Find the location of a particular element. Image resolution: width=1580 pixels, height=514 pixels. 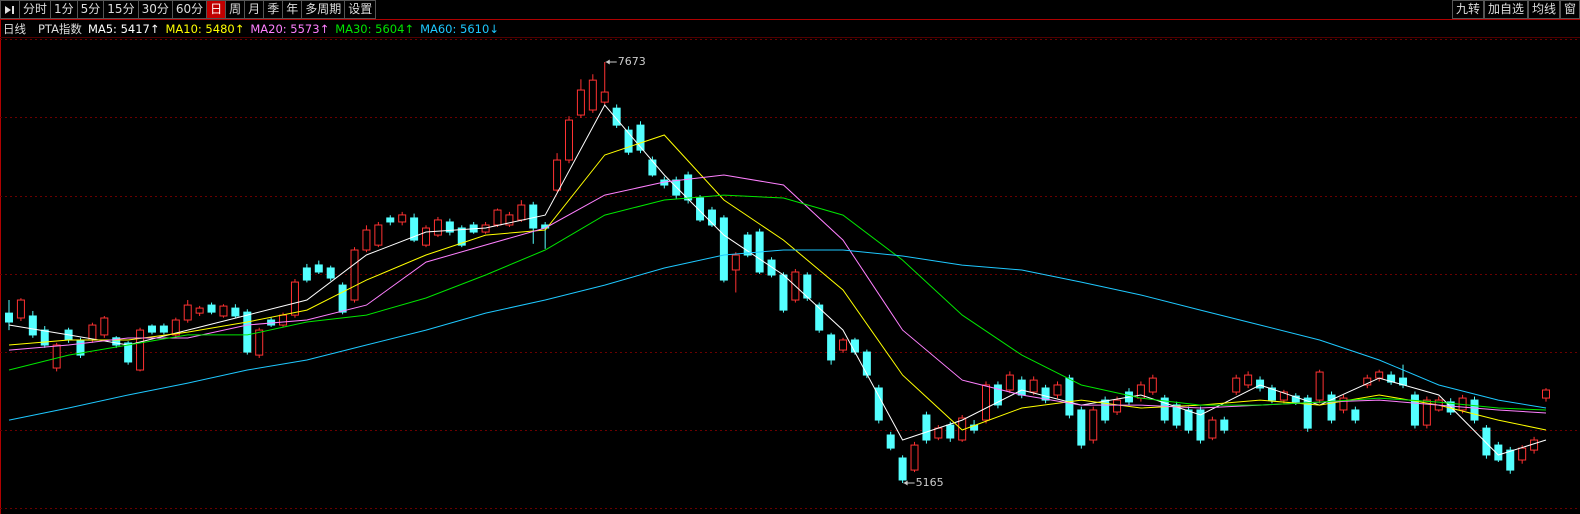

toolbar-button: 30分 is located at coordinates (155, 9).